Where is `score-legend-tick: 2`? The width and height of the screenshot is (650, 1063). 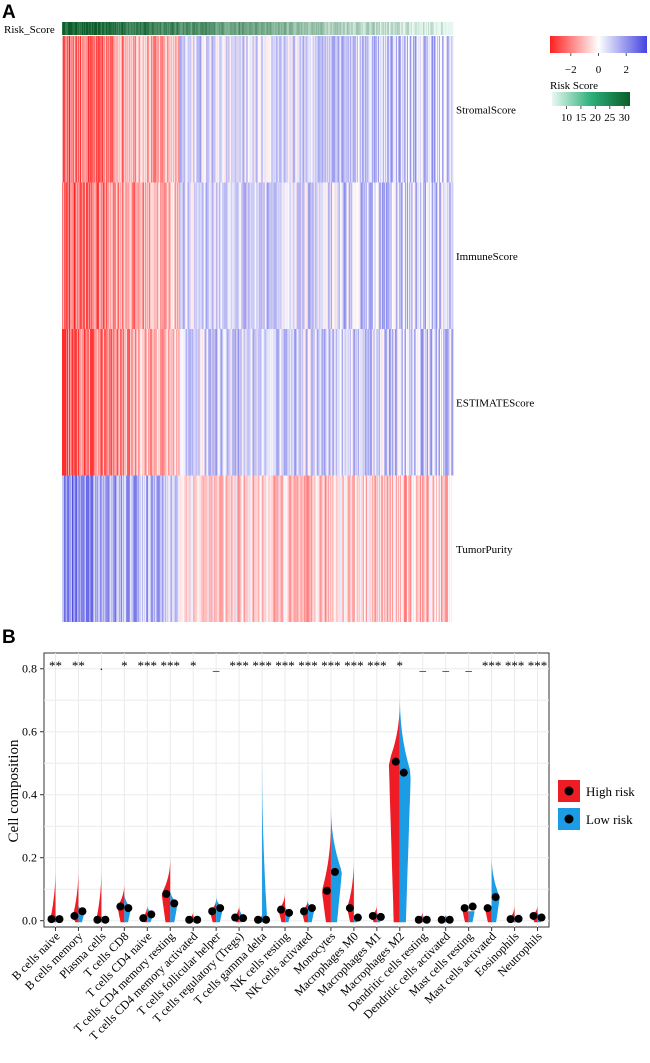
score-legend-tick: 2 is located at coordinates (626, 70).